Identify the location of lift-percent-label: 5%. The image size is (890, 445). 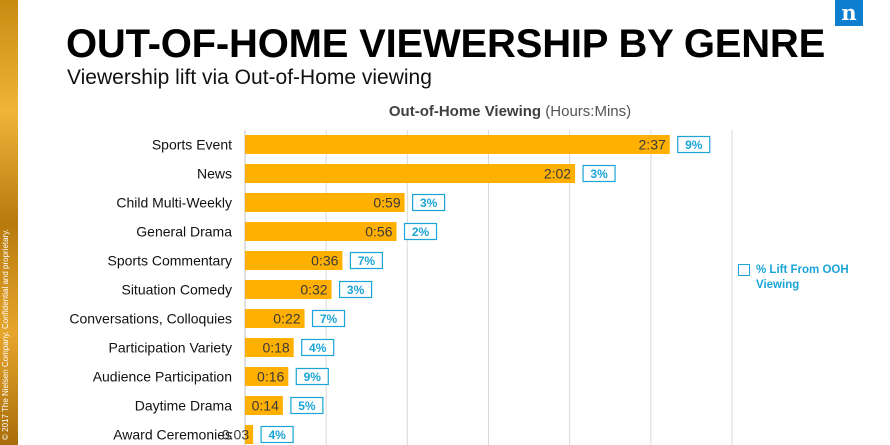
(307, 406).